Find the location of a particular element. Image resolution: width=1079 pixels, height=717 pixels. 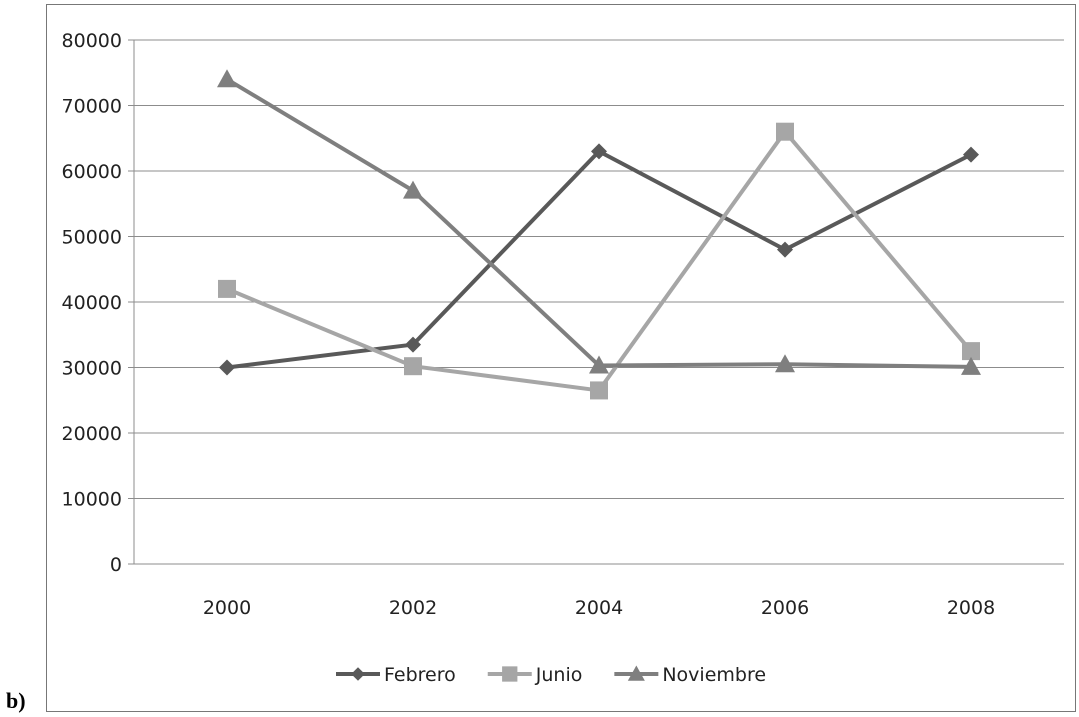

legend-label-noviembre: Noviembre is located at coordinates (714, 675).